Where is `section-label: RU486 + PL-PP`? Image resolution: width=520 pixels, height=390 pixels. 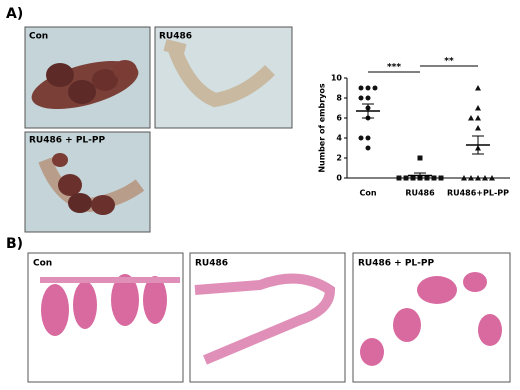
section-label: RU486 + PL-PP is located at coordinates (396, 264).